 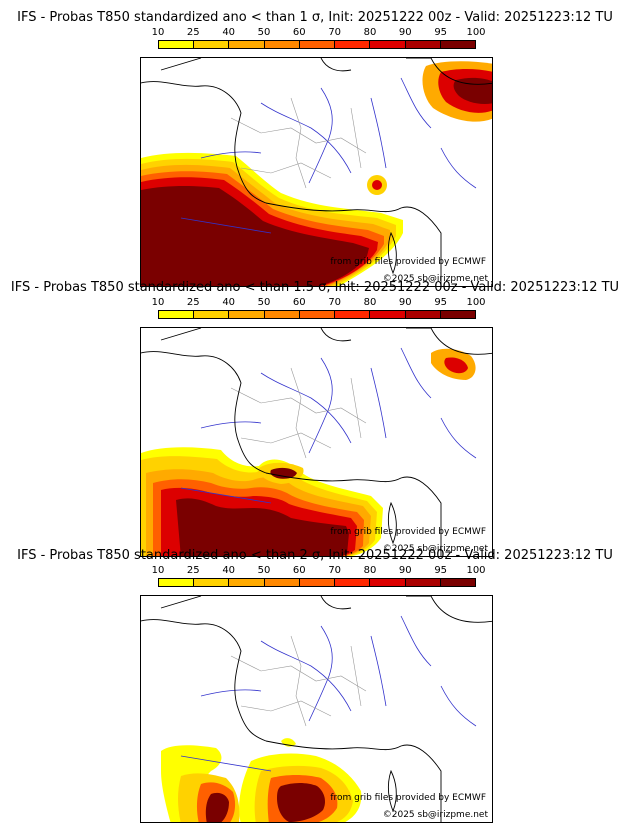 What do you see at coordinates (283, 473) in the screenshot?
I see `shade-alps-core` at bounding box center [283, 473].